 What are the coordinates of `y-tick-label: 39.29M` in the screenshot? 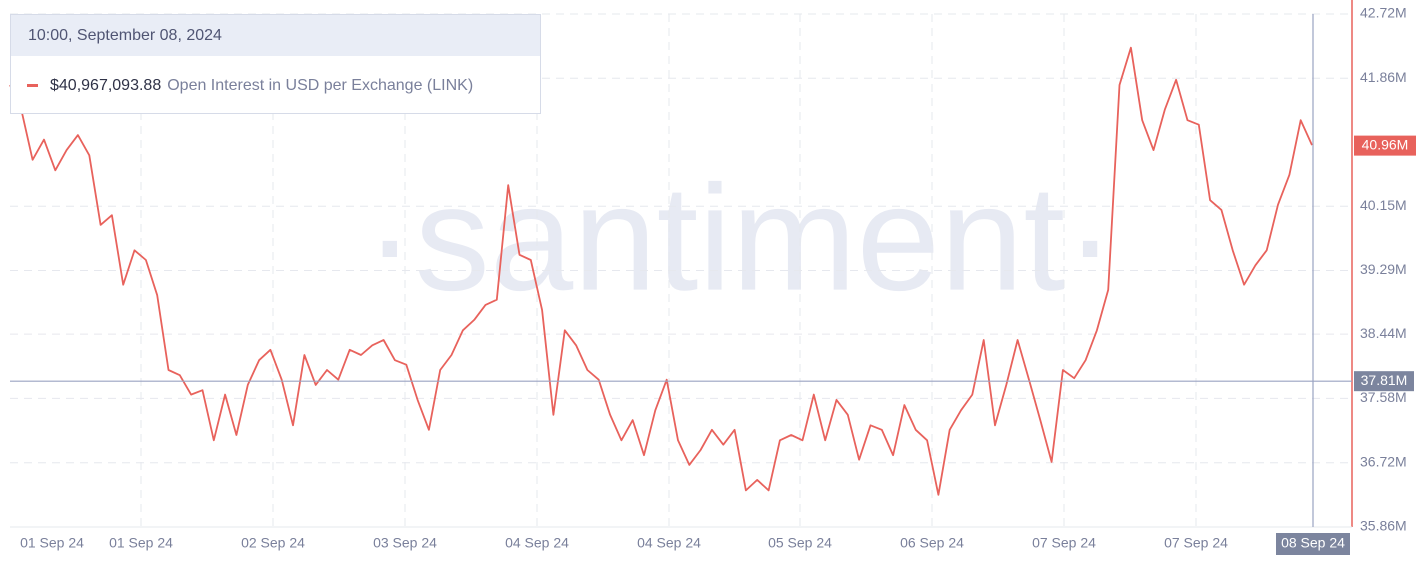 It's located at (1383, 269).